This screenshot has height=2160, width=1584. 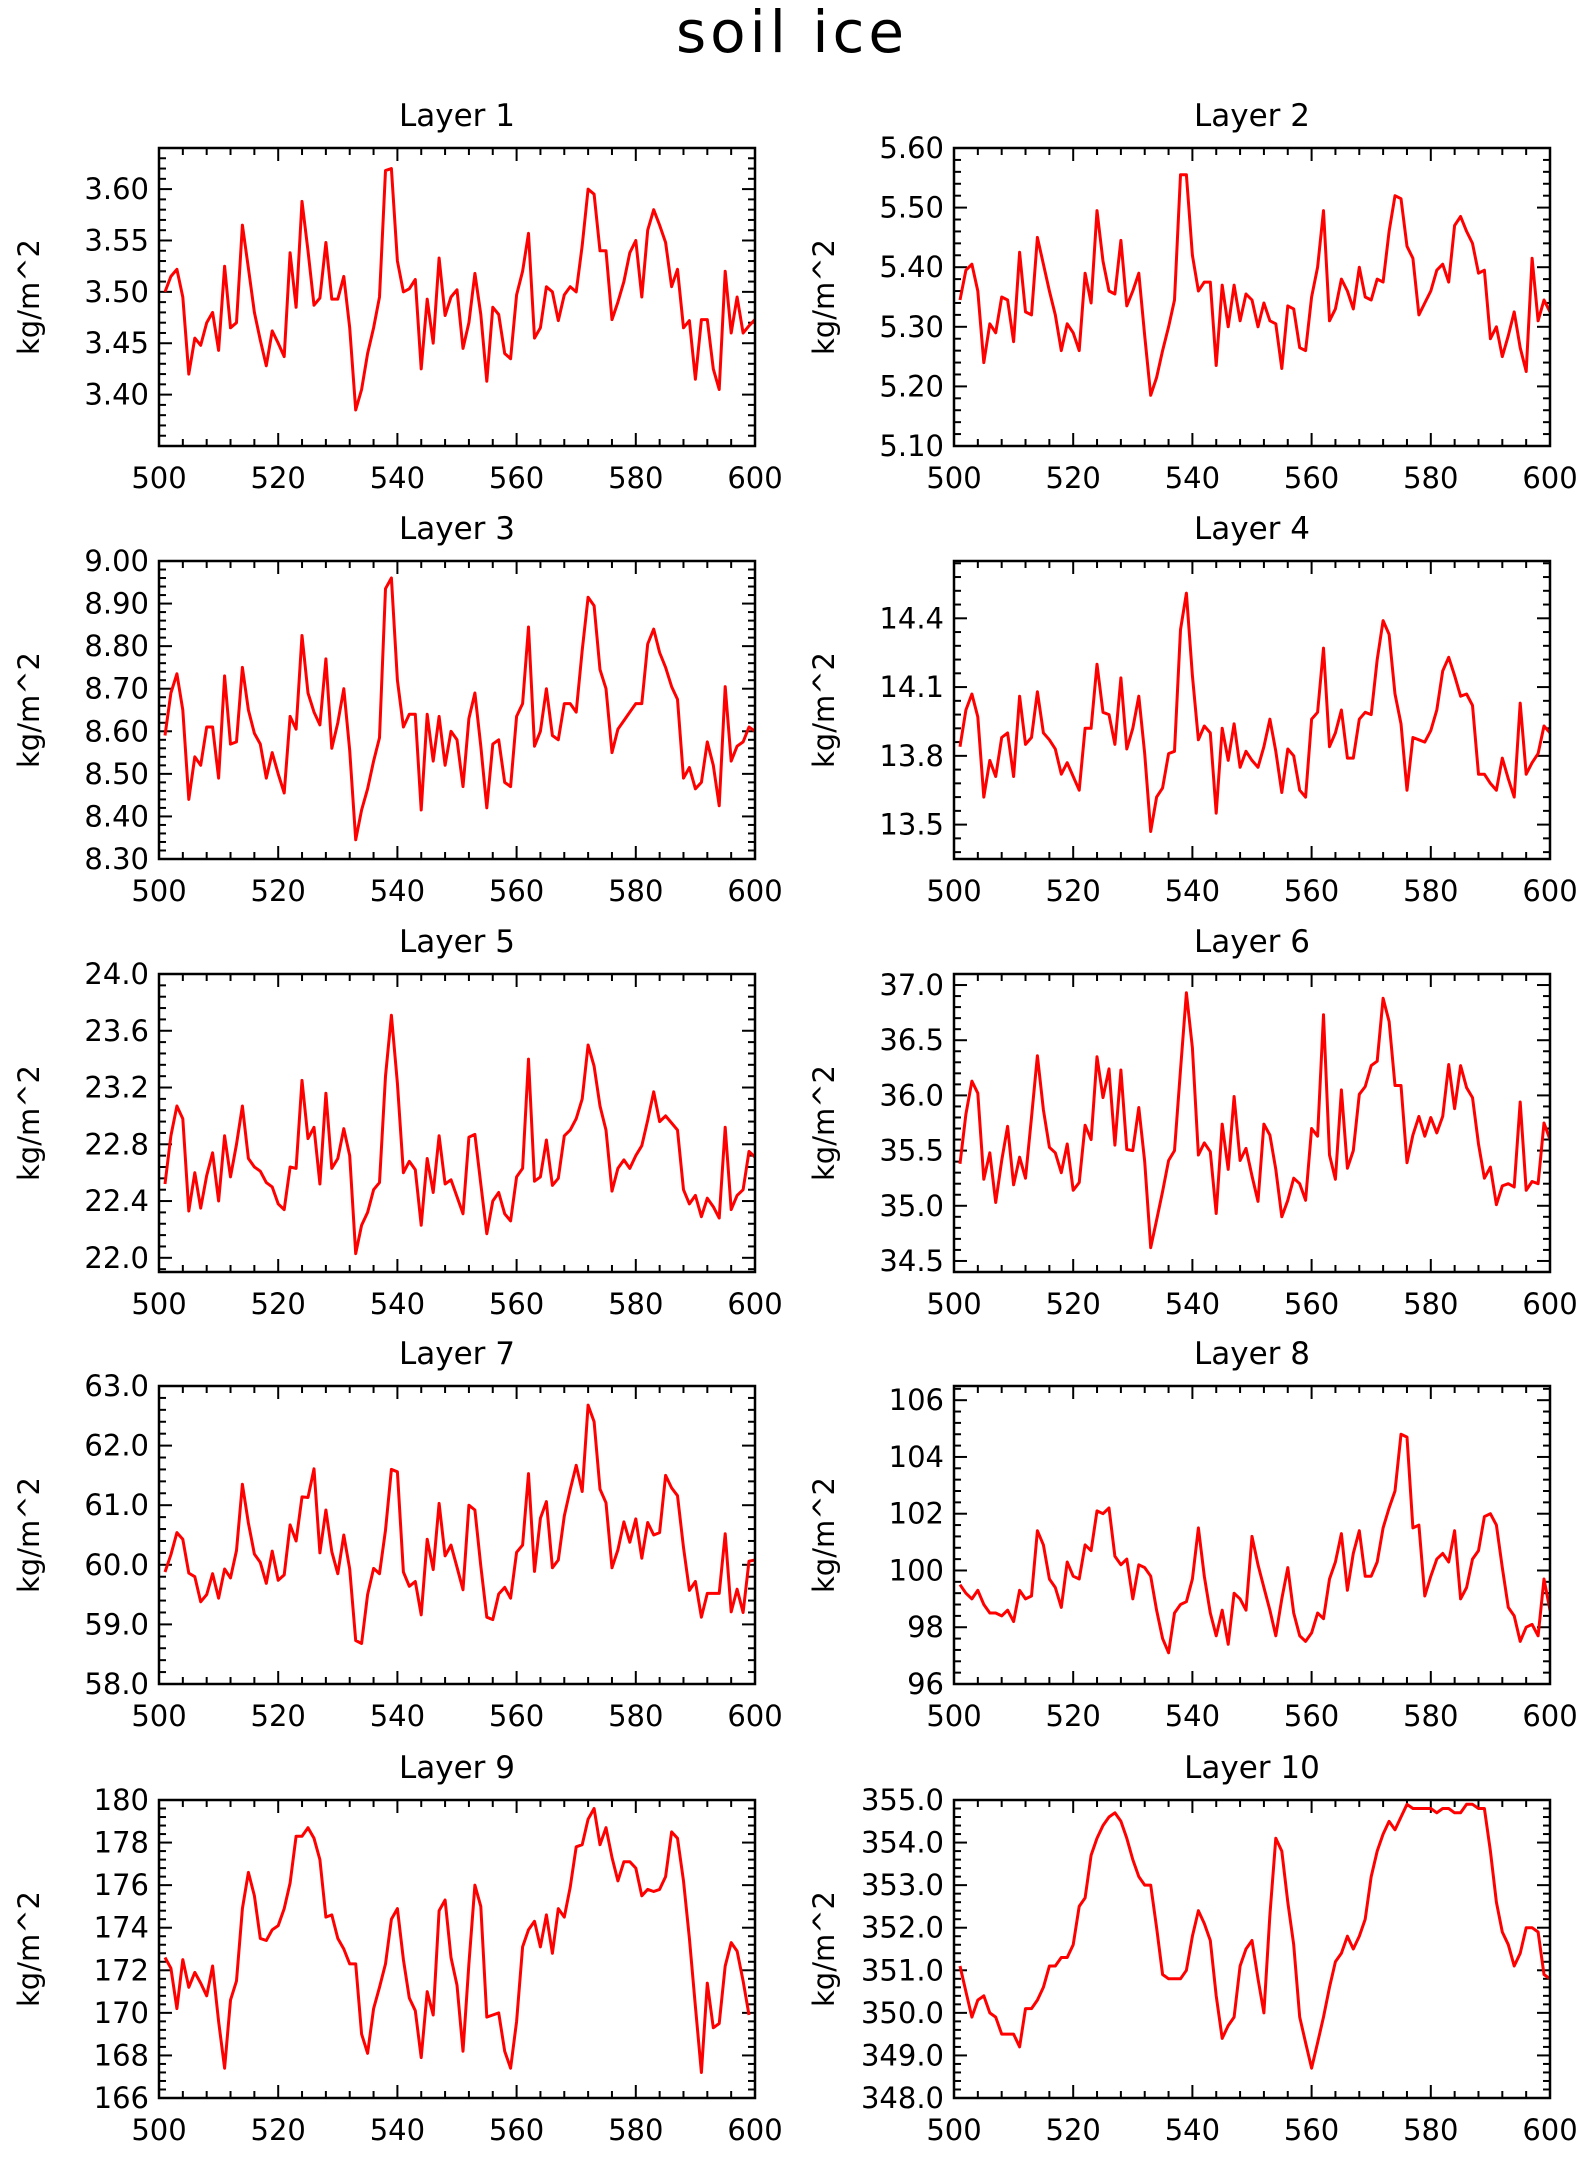 What do you see at coordinates (457, 942) in the screenshot?
I see `panel-title: Layer 5` at bounding box center [457, 942].